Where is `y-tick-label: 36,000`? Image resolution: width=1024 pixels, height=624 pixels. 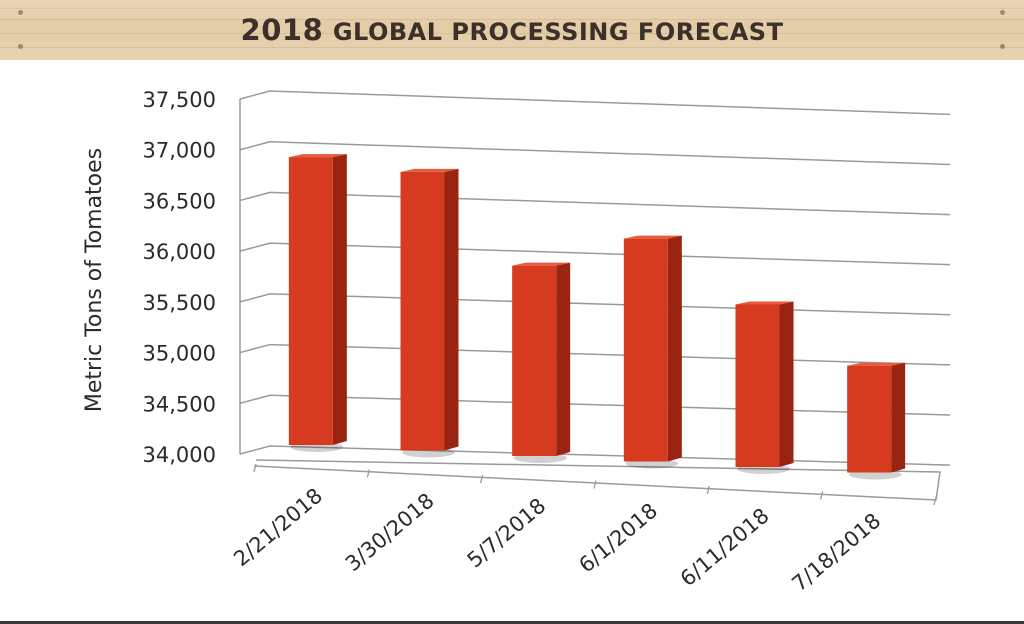
y-tick-label: 36,000 is located at coordinates (179, 252).